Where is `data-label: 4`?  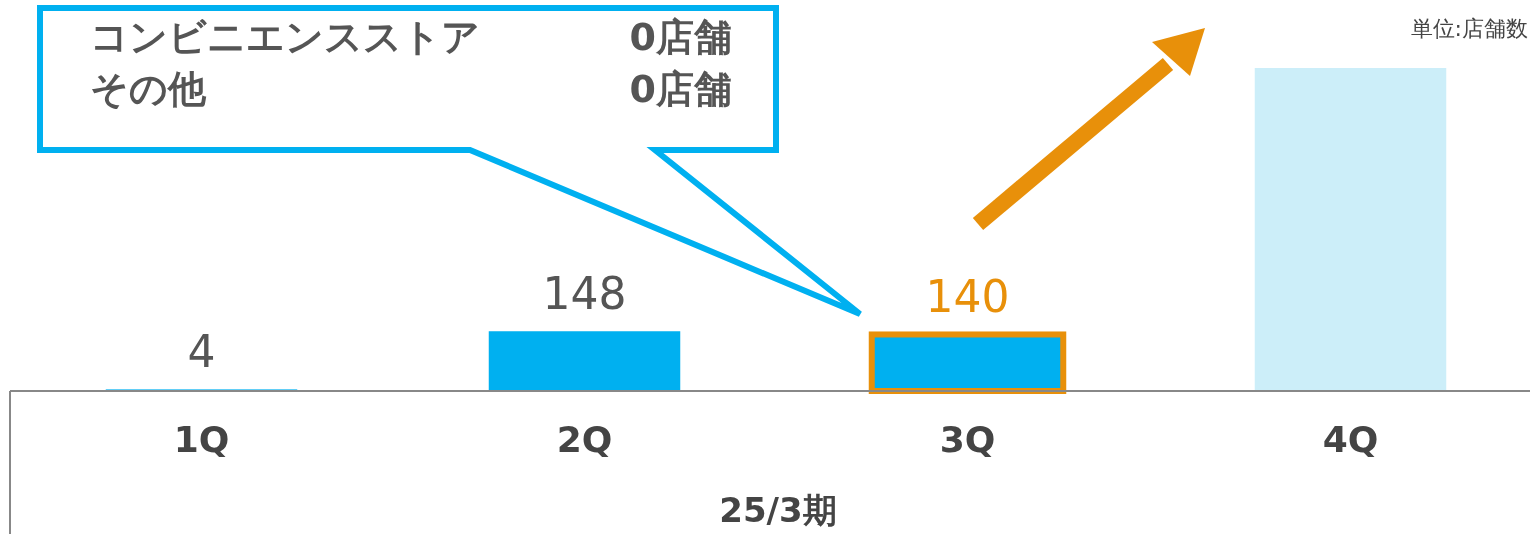
data-label: 4 is located at coordinates (201, 352).